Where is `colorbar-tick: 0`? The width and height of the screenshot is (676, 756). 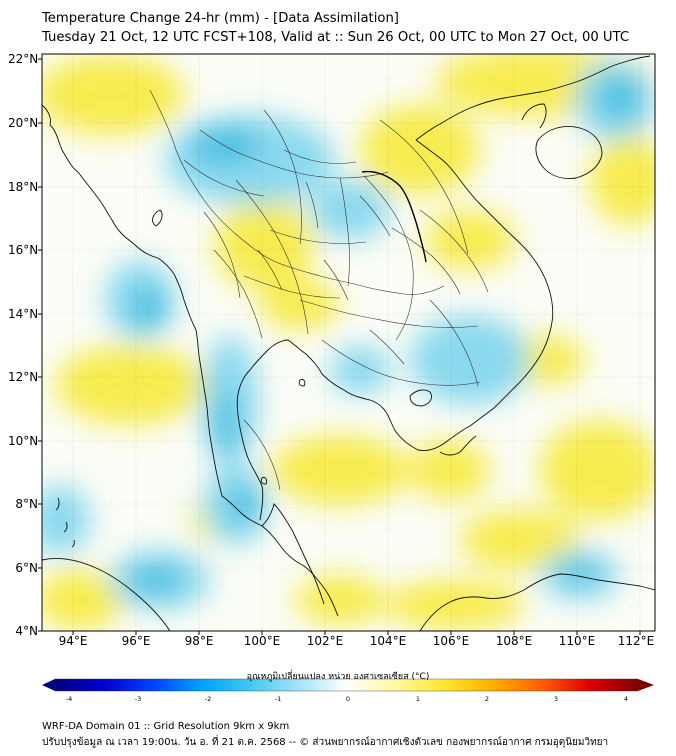 colorbar-tick: 0 is located at coordinates (348, 699).